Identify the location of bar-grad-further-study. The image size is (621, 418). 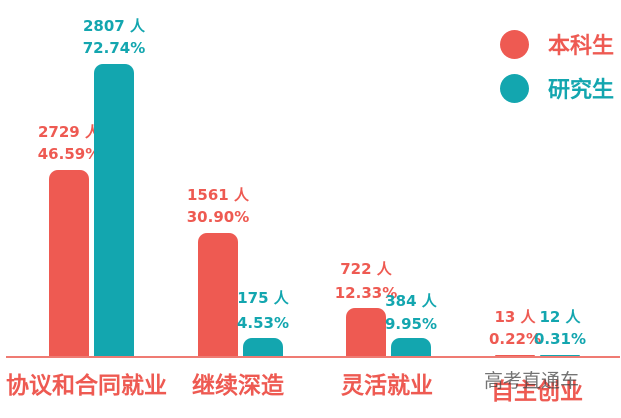
(263, 347).